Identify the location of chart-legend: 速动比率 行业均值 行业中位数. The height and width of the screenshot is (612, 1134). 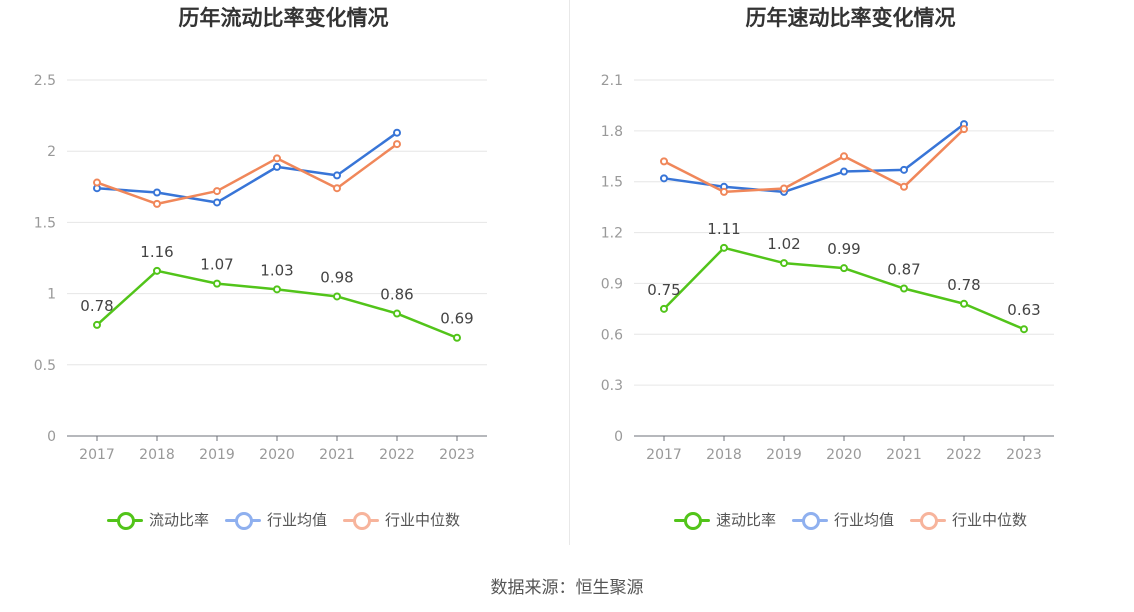
(850, 519).